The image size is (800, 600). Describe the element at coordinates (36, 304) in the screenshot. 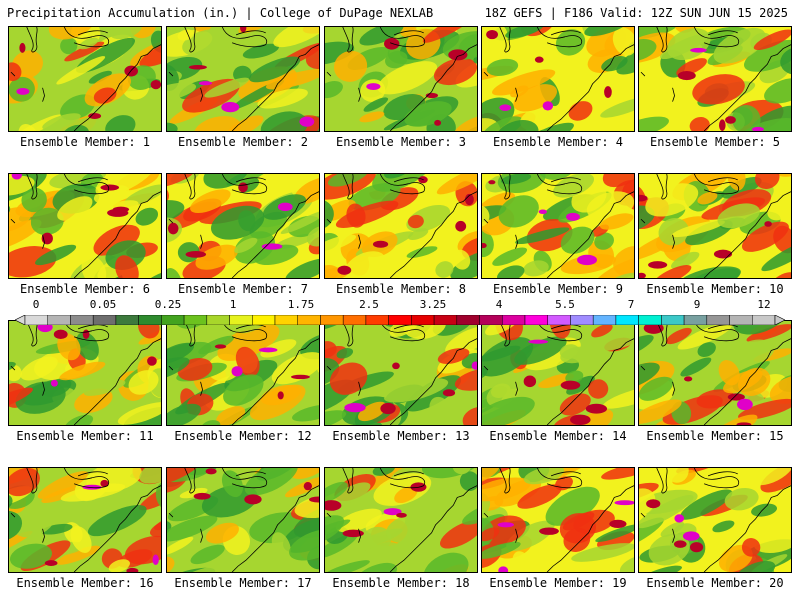

I see `colorbar-tick-label: 0` at that location.